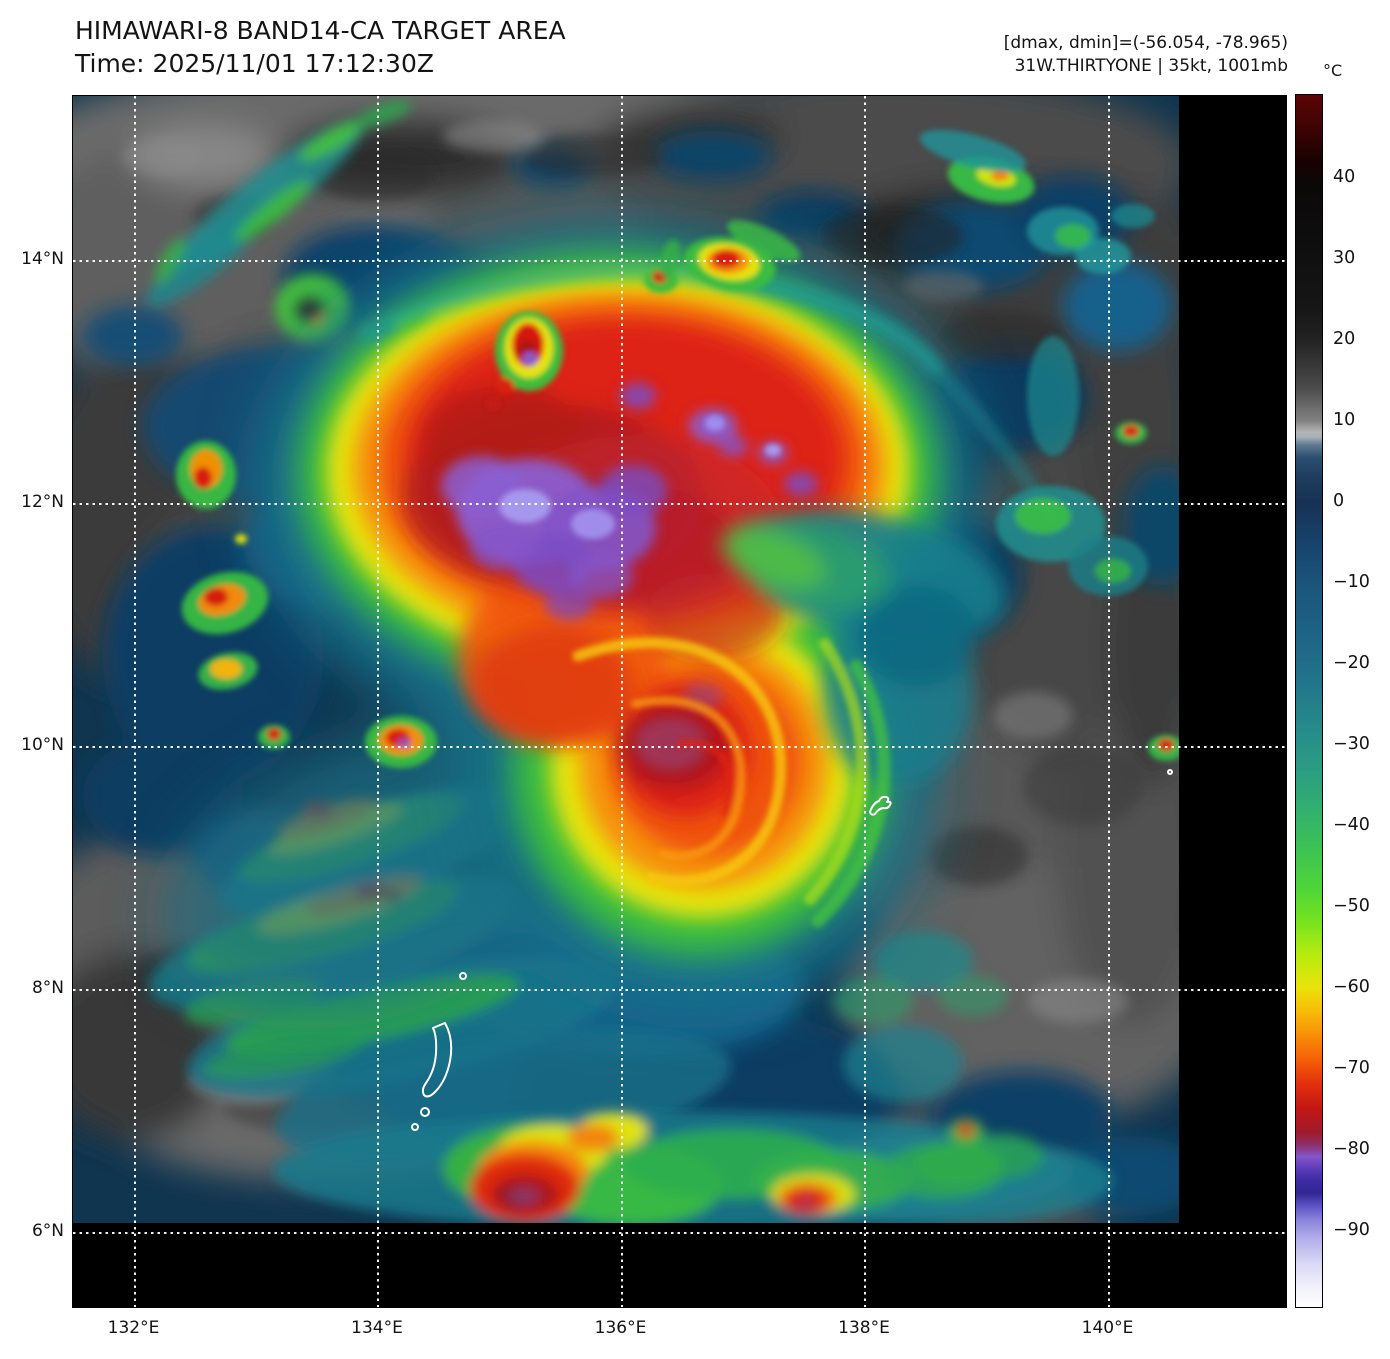 The width and height of the screenshot is (1390, 1359). Describe the element at coordinates (1344, 177) in the screenshot. I see `colorbar-tick-40: 40` at that location.